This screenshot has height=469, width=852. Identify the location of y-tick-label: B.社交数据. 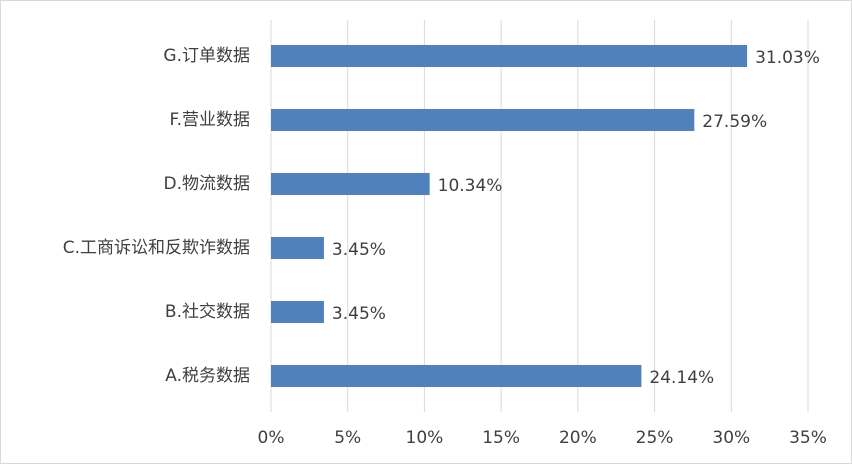
(207, 312).